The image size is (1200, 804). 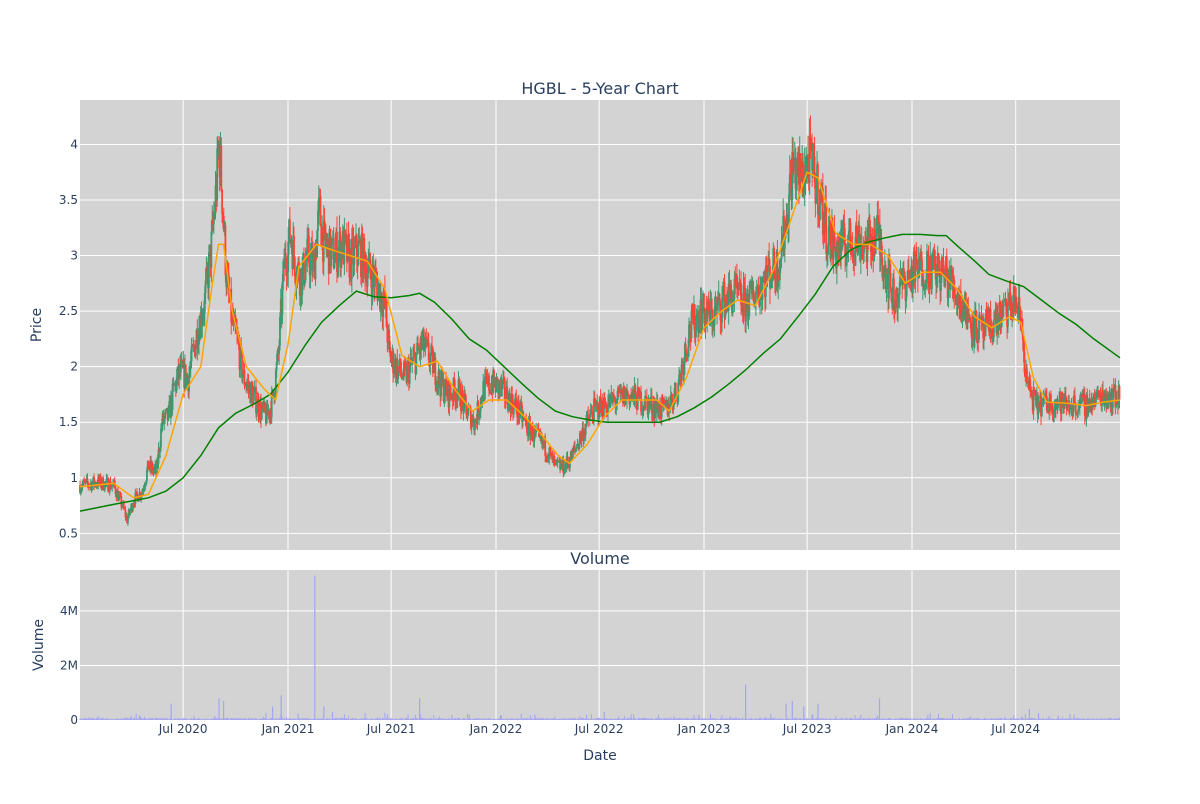 What do you see at coordinates (74, 144) in the screenshot?
I see `price-y-tick-label: 4` at bounding box center [74, 144].